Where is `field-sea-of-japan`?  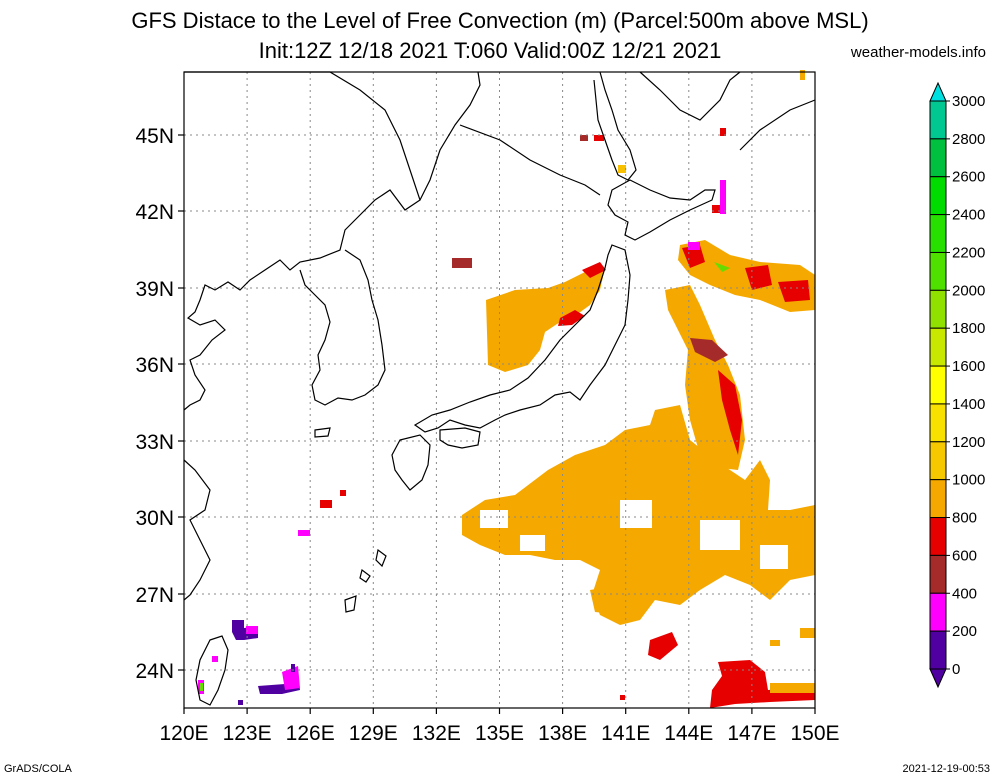
field-sea-of-japan is located at coordinates (545, 320).